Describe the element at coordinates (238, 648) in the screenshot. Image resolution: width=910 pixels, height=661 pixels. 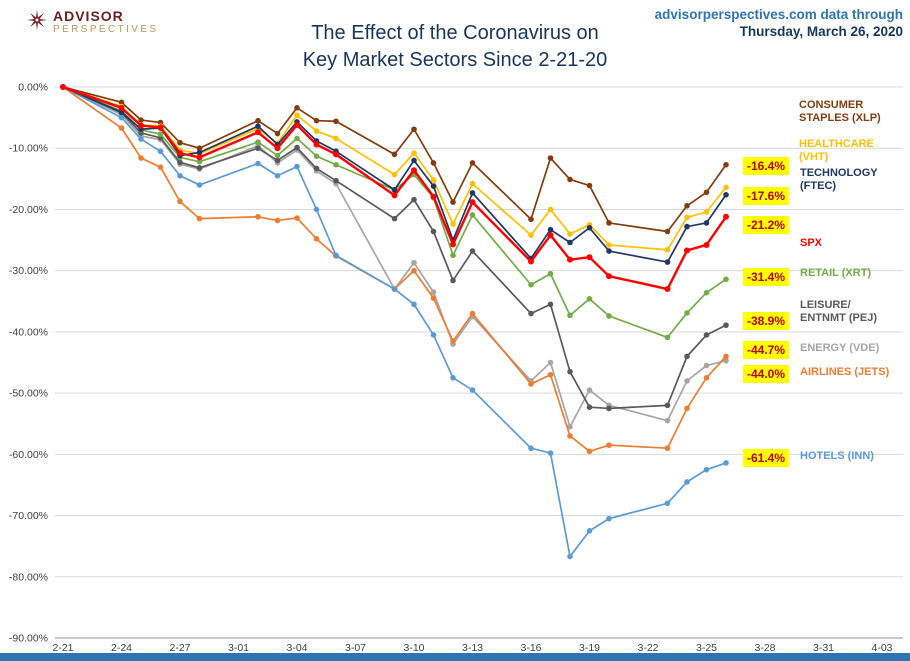
I see `x-tick-label: 3-01` at that location.